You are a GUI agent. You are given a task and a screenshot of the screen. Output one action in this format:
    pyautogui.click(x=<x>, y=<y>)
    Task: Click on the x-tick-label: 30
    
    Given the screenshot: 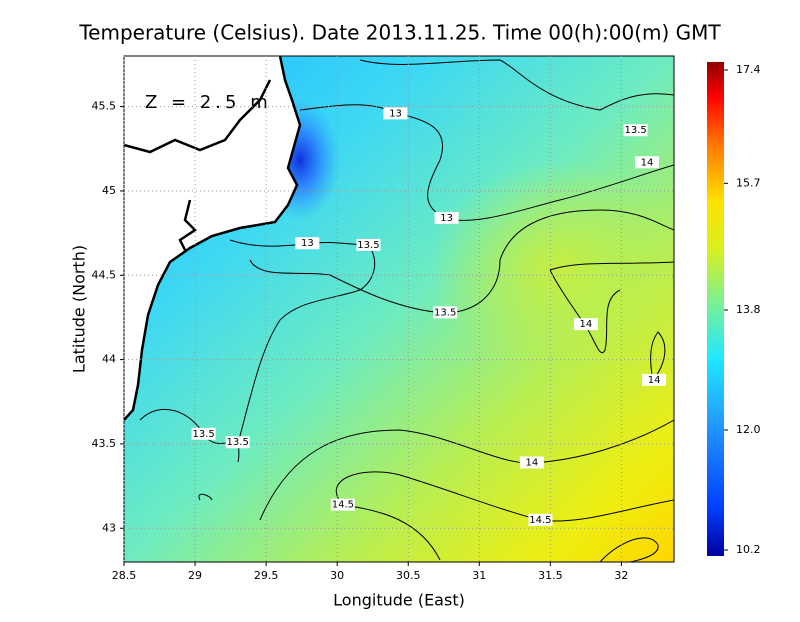 What is the action you would take?
    pyautogui.click(x=337, y=575)
    